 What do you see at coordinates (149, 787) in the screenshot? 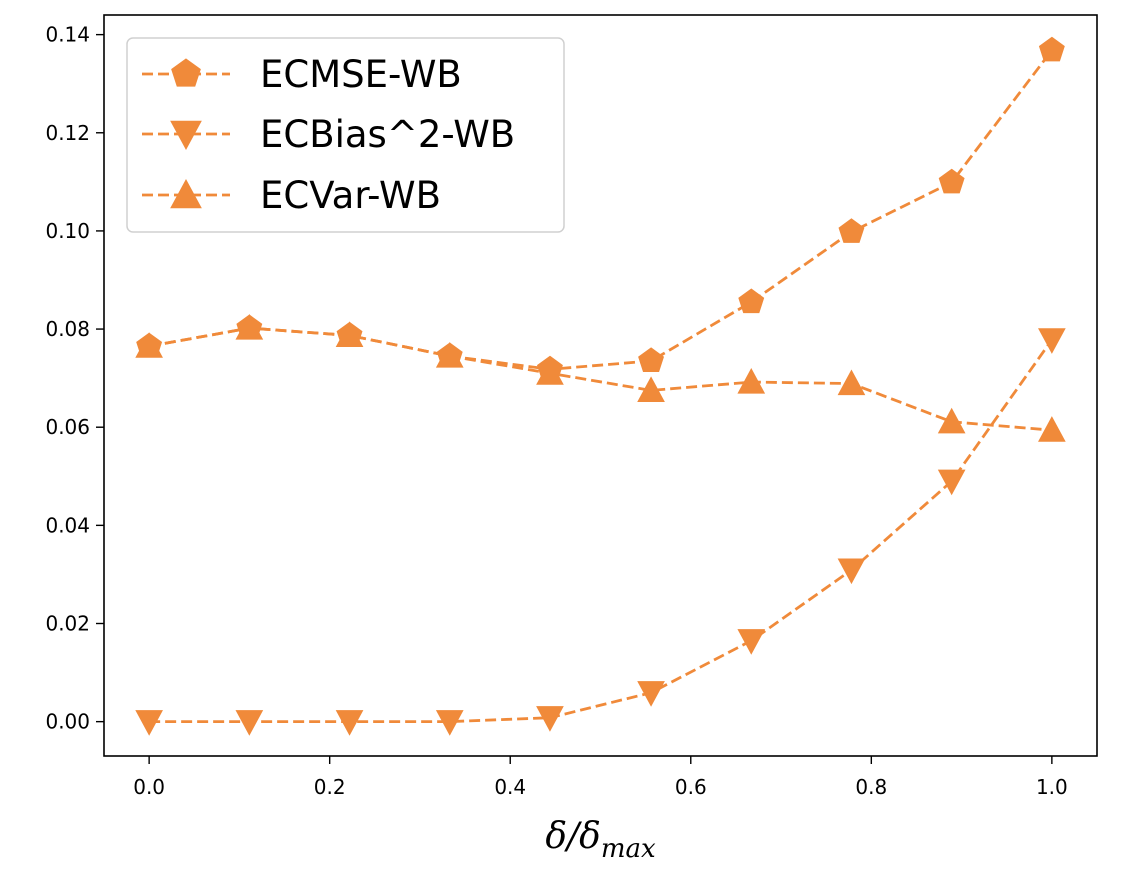
I see `x-tick-label: 0.0` at bounding box center [149, 787].